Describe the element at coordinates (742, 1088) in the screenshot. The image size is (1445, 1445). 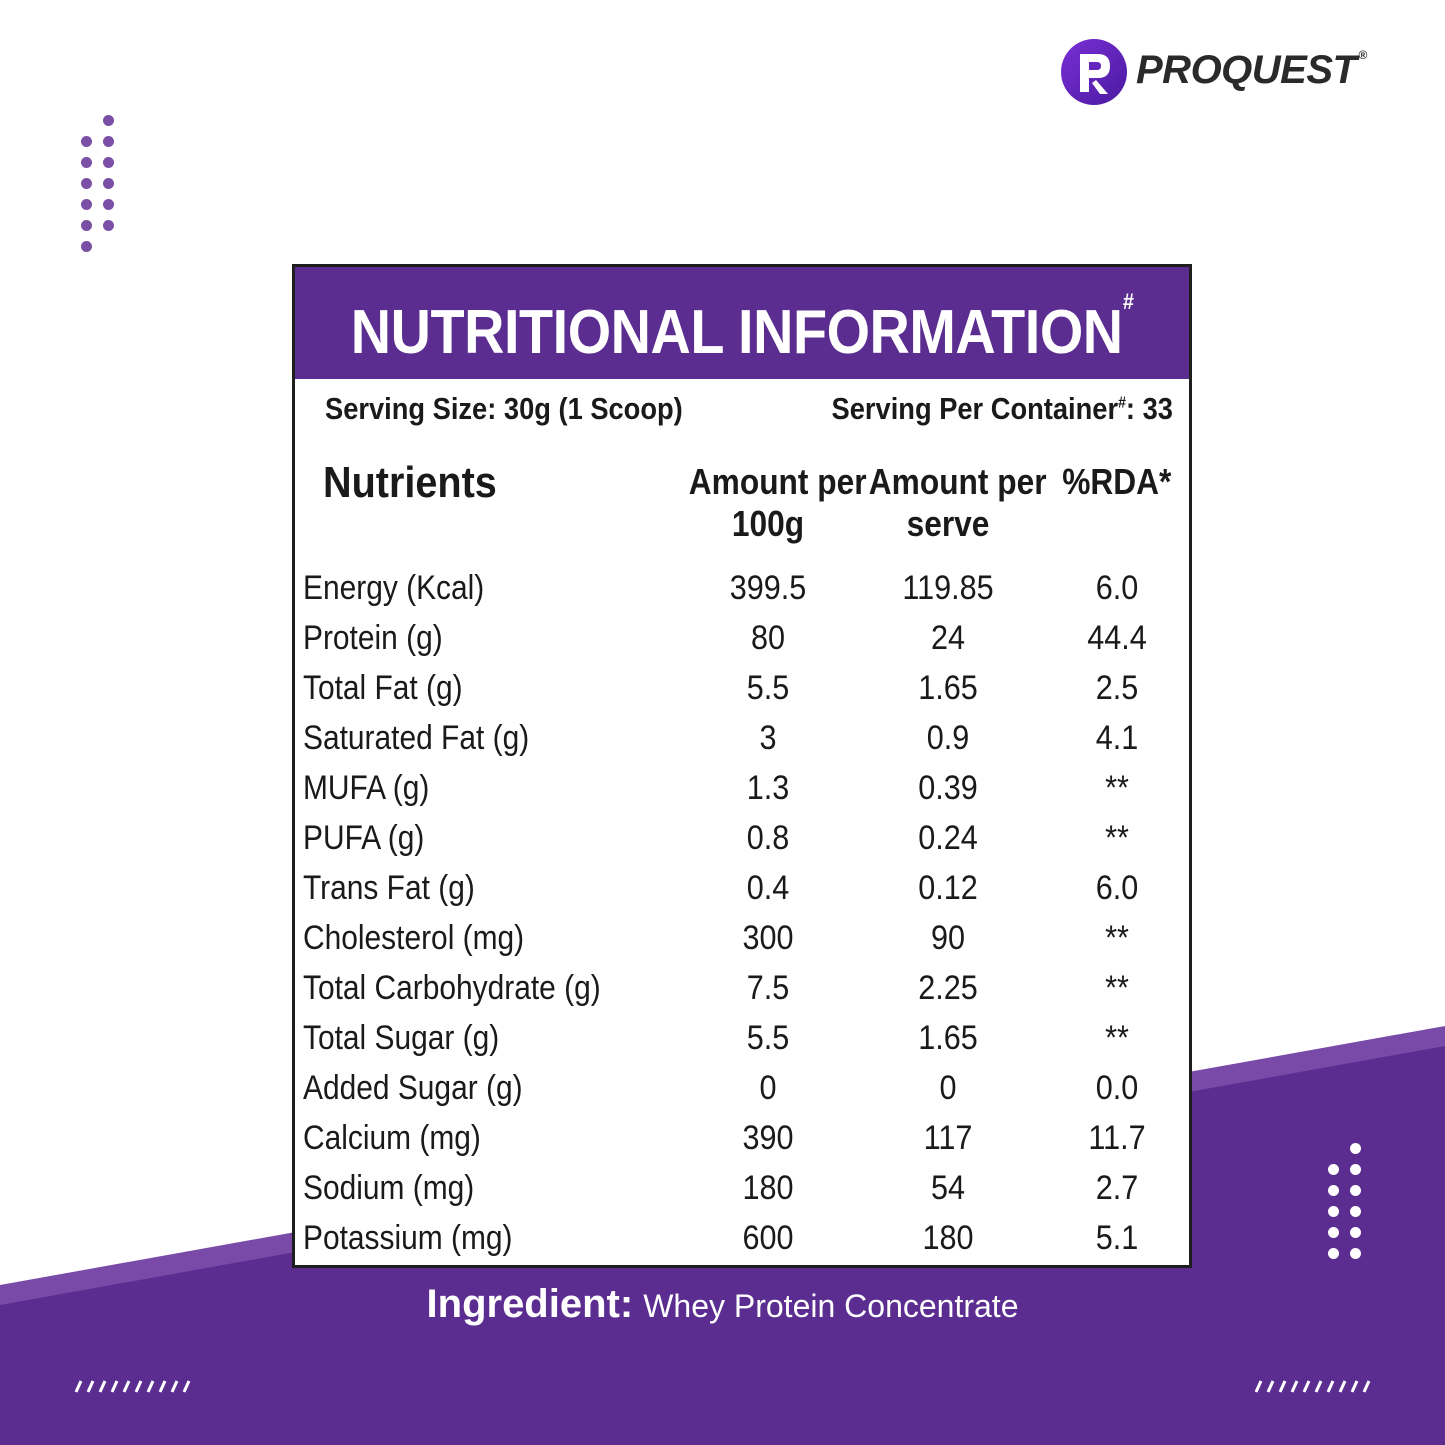
I see `table-row: Added Sugar (g) 0 0 0.0` at that location.